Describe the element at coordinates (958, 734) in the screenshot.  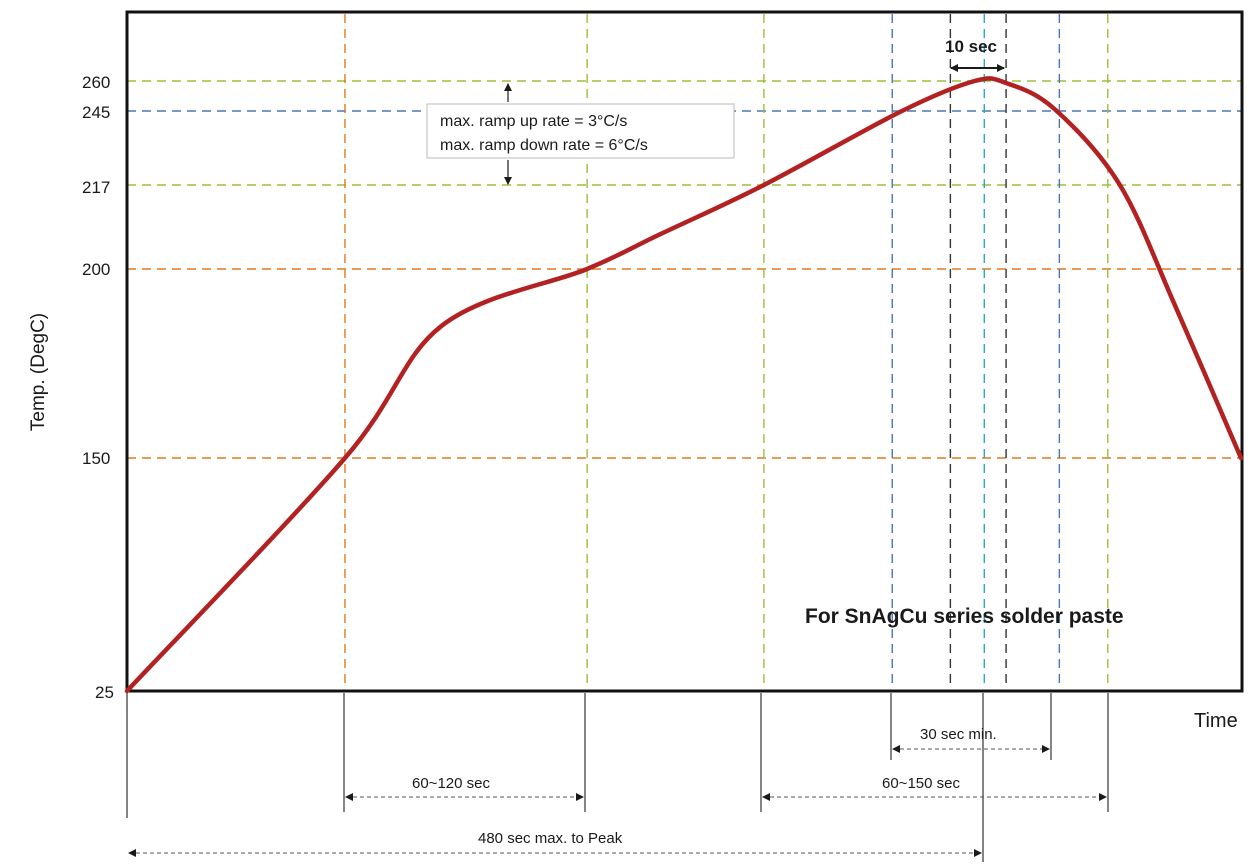
I see `above-217-label: 30 sec min.` at that location.